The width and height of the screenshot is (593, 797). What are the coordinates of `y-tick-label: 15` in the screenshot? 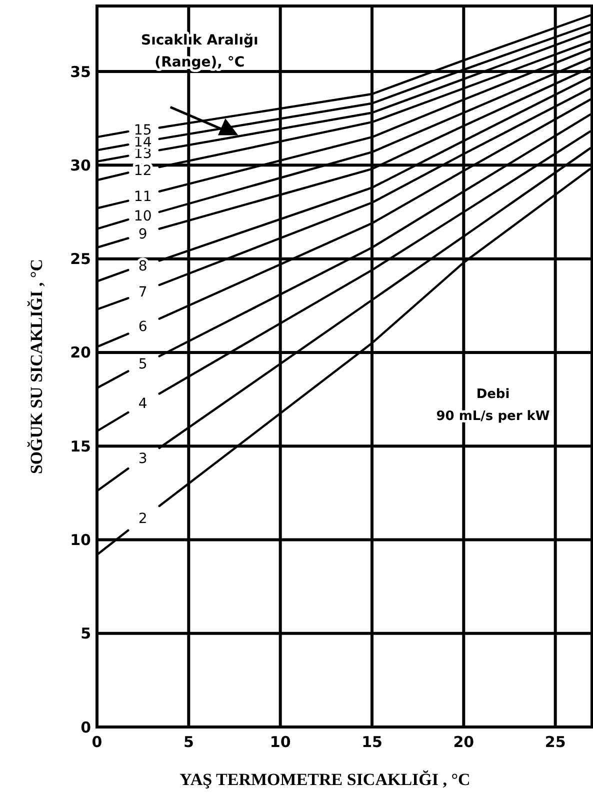 It's located at (80, 446).